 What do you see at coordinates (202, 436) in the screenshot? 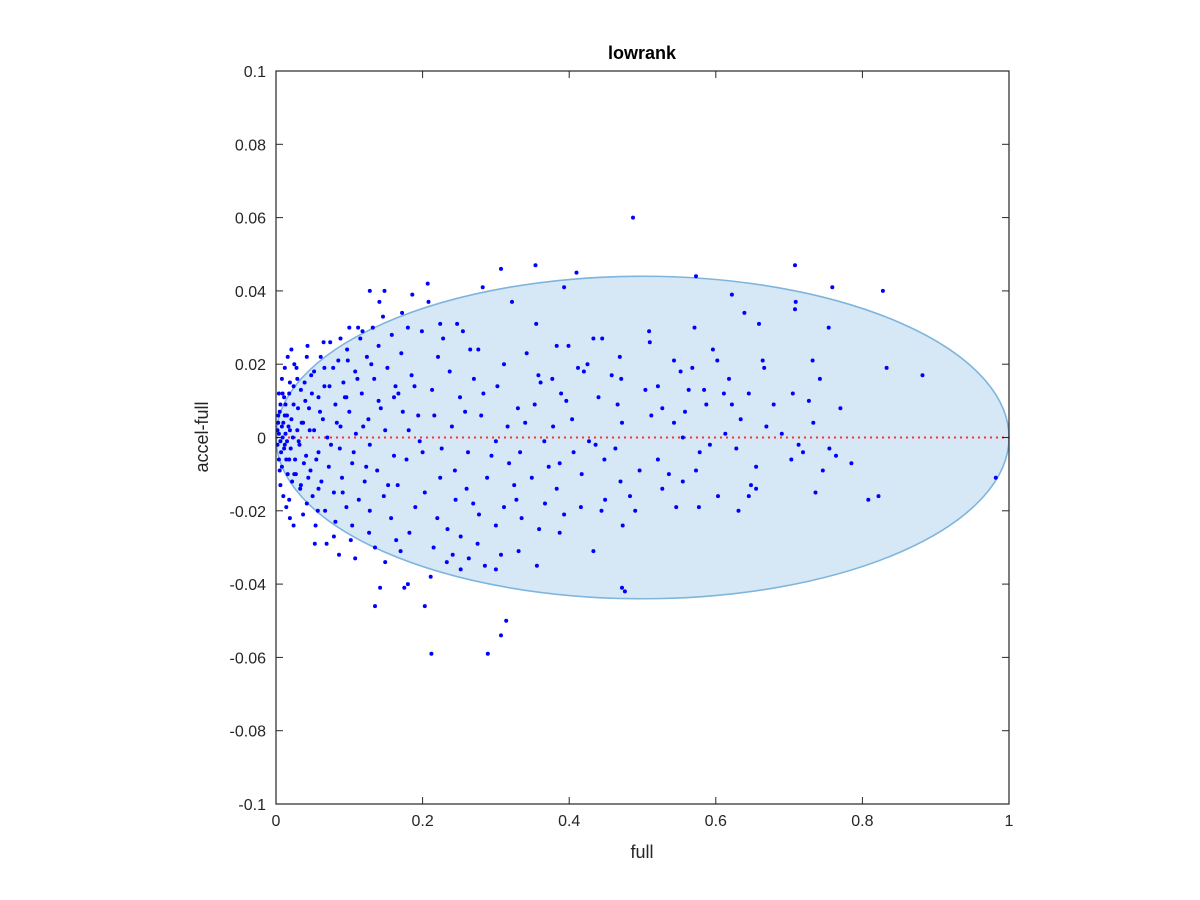
I see `y-axis-title: accel-full` at bounding box center [202, 436].